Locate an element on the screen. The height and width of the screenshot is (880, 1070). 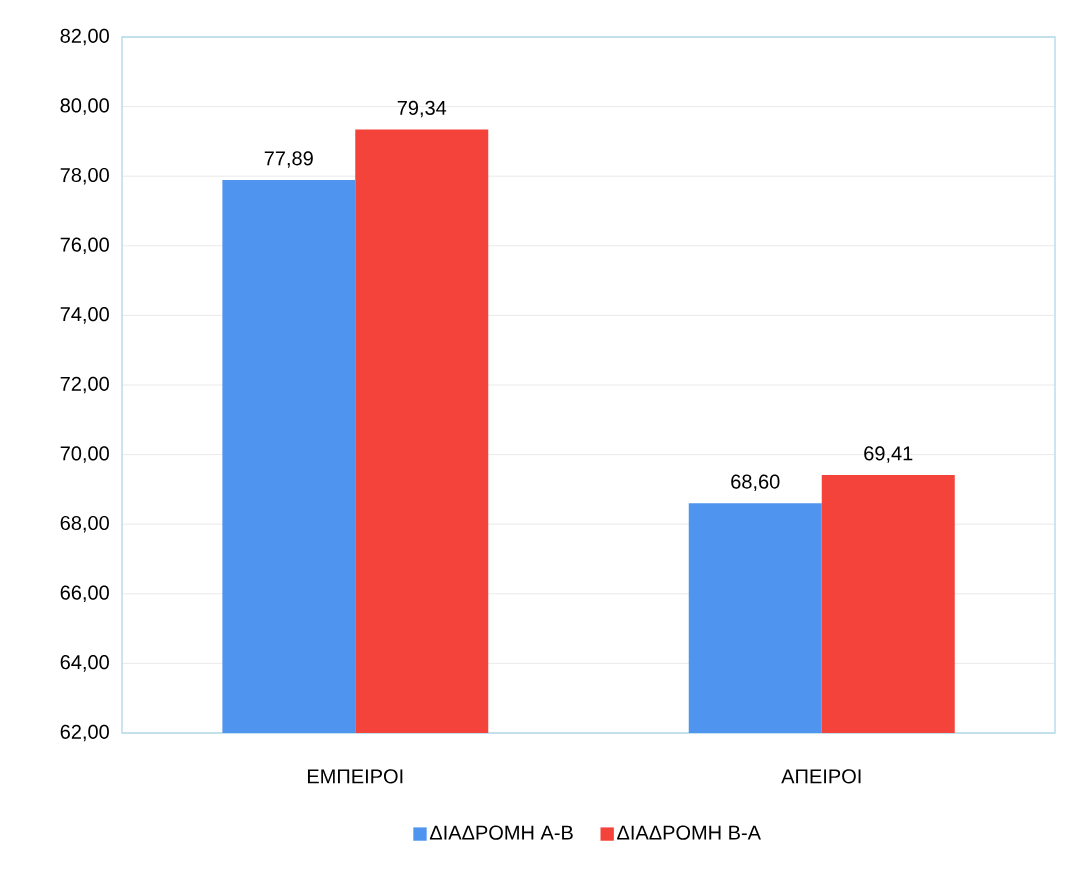
y-tick-label: 70,00 is located at coordinates (84, 454).